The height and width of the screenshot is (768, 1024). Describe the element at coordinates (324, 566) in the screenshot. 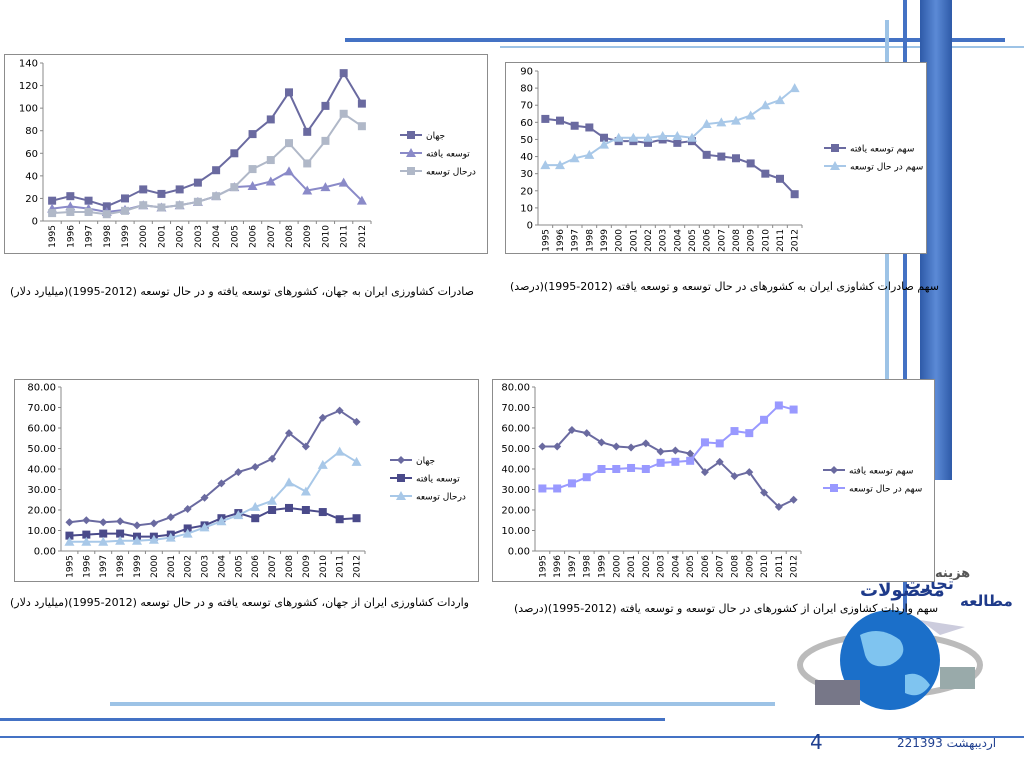

I see `x-tick-label: 2010` at that location.